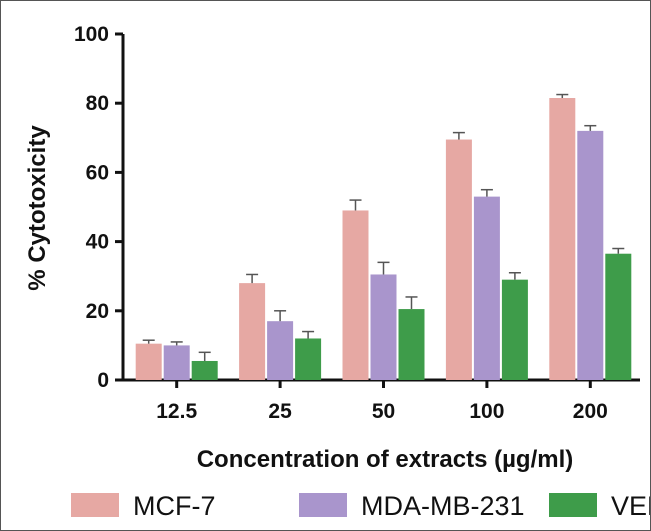  What do you see at coordinates (97, 242) in the screenshot?
I see `y-tick-label: 40` at bounding box center [97, 242].